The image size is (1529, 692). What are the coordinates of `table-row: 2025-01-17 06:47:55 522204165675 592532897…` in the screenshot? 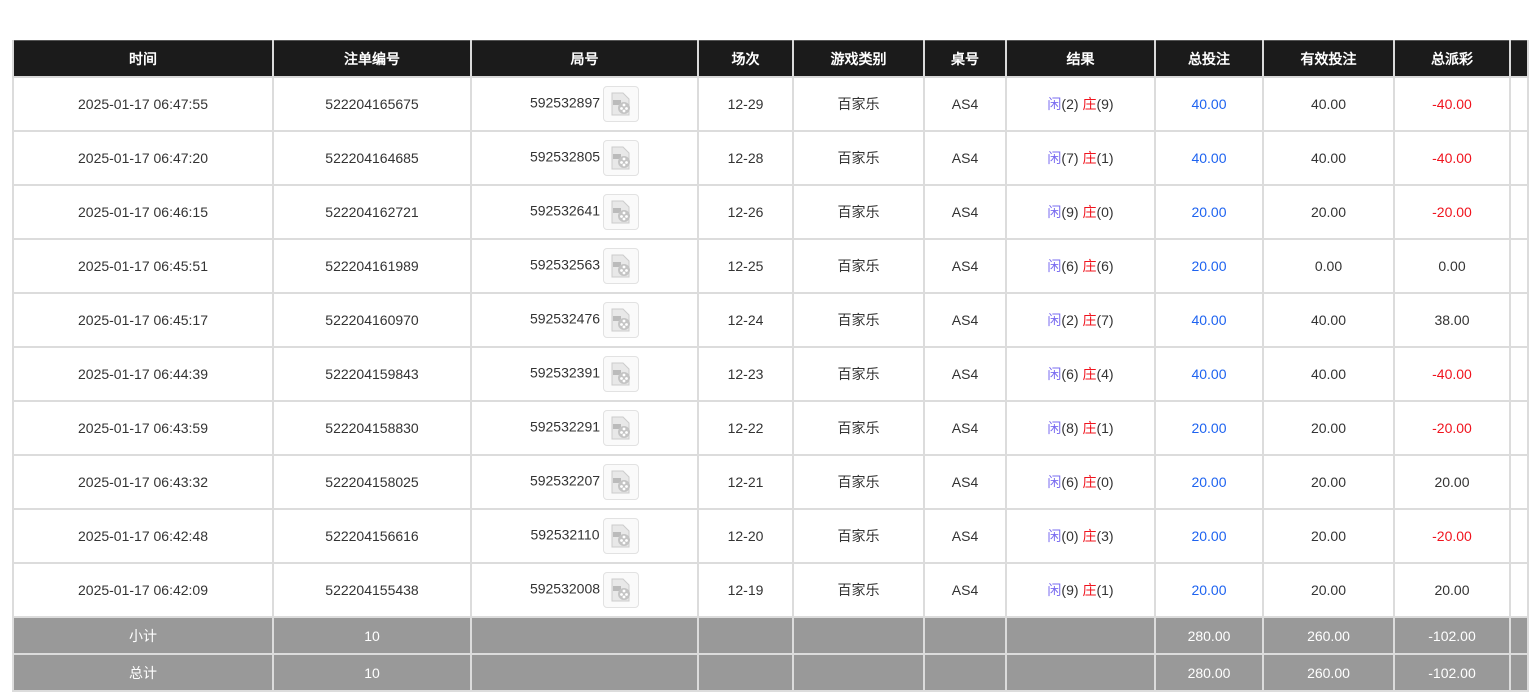 It's located at (770, 104).